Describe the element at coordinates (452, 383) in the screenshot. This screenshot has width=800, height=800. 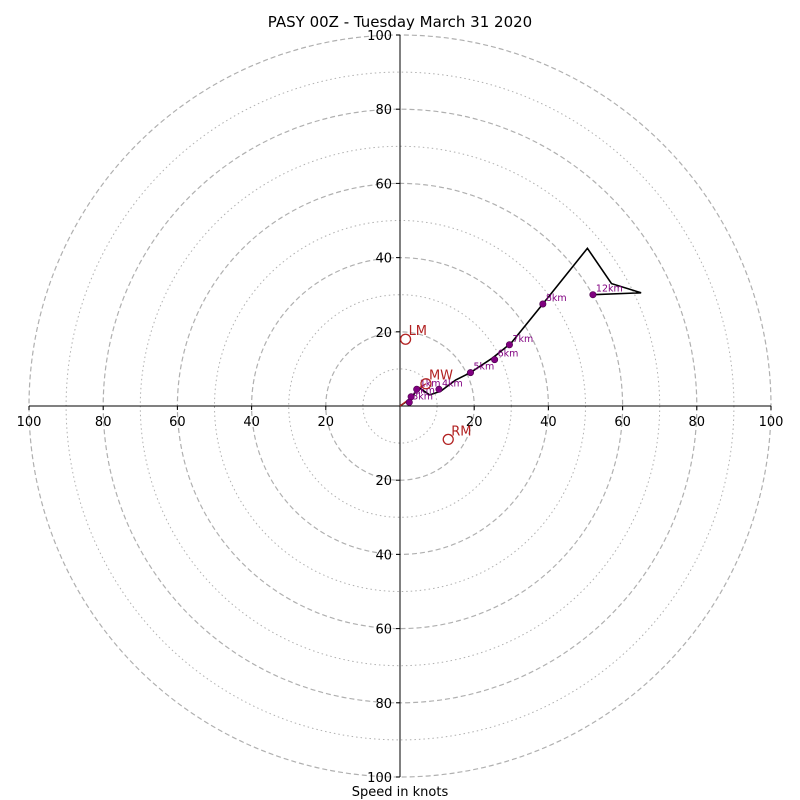
I see `height-label-4km: 4km` at that location.